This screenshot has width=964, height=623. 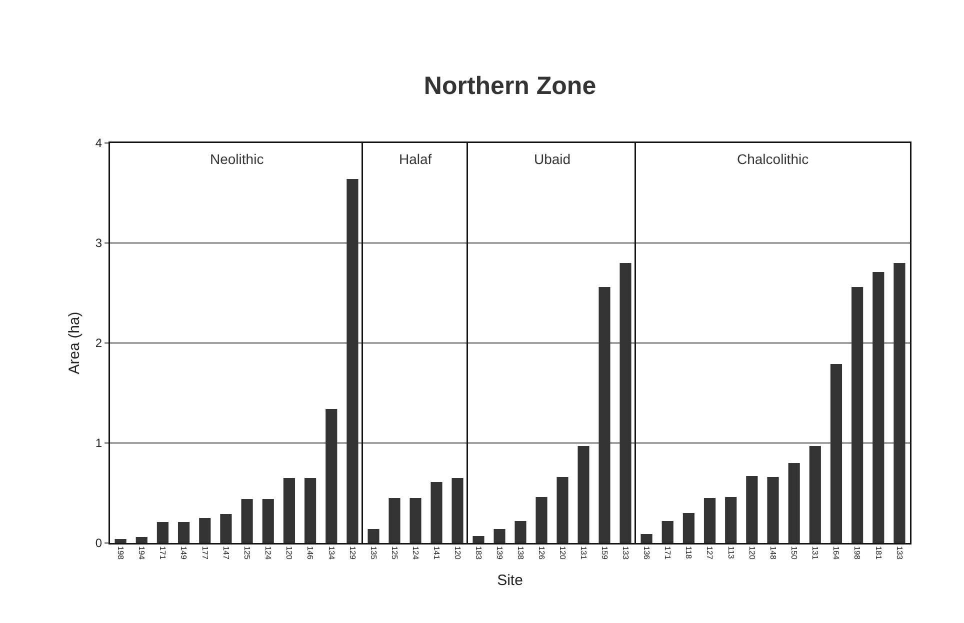 I want to click on x-tick-label: 138, so click(x=520, y=553).